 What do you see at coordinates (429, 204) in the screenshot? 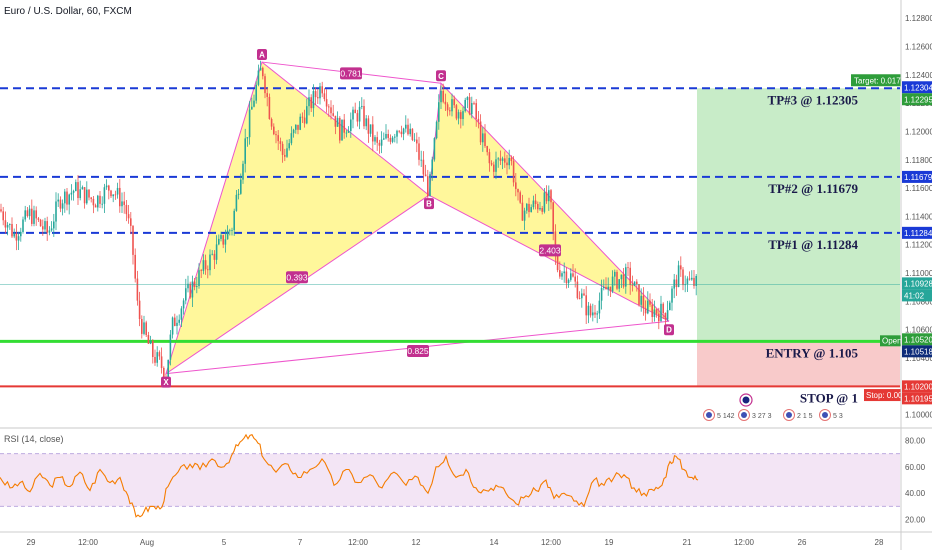
I see `pattern-point-badge-b` at bounding box center [429, 204].